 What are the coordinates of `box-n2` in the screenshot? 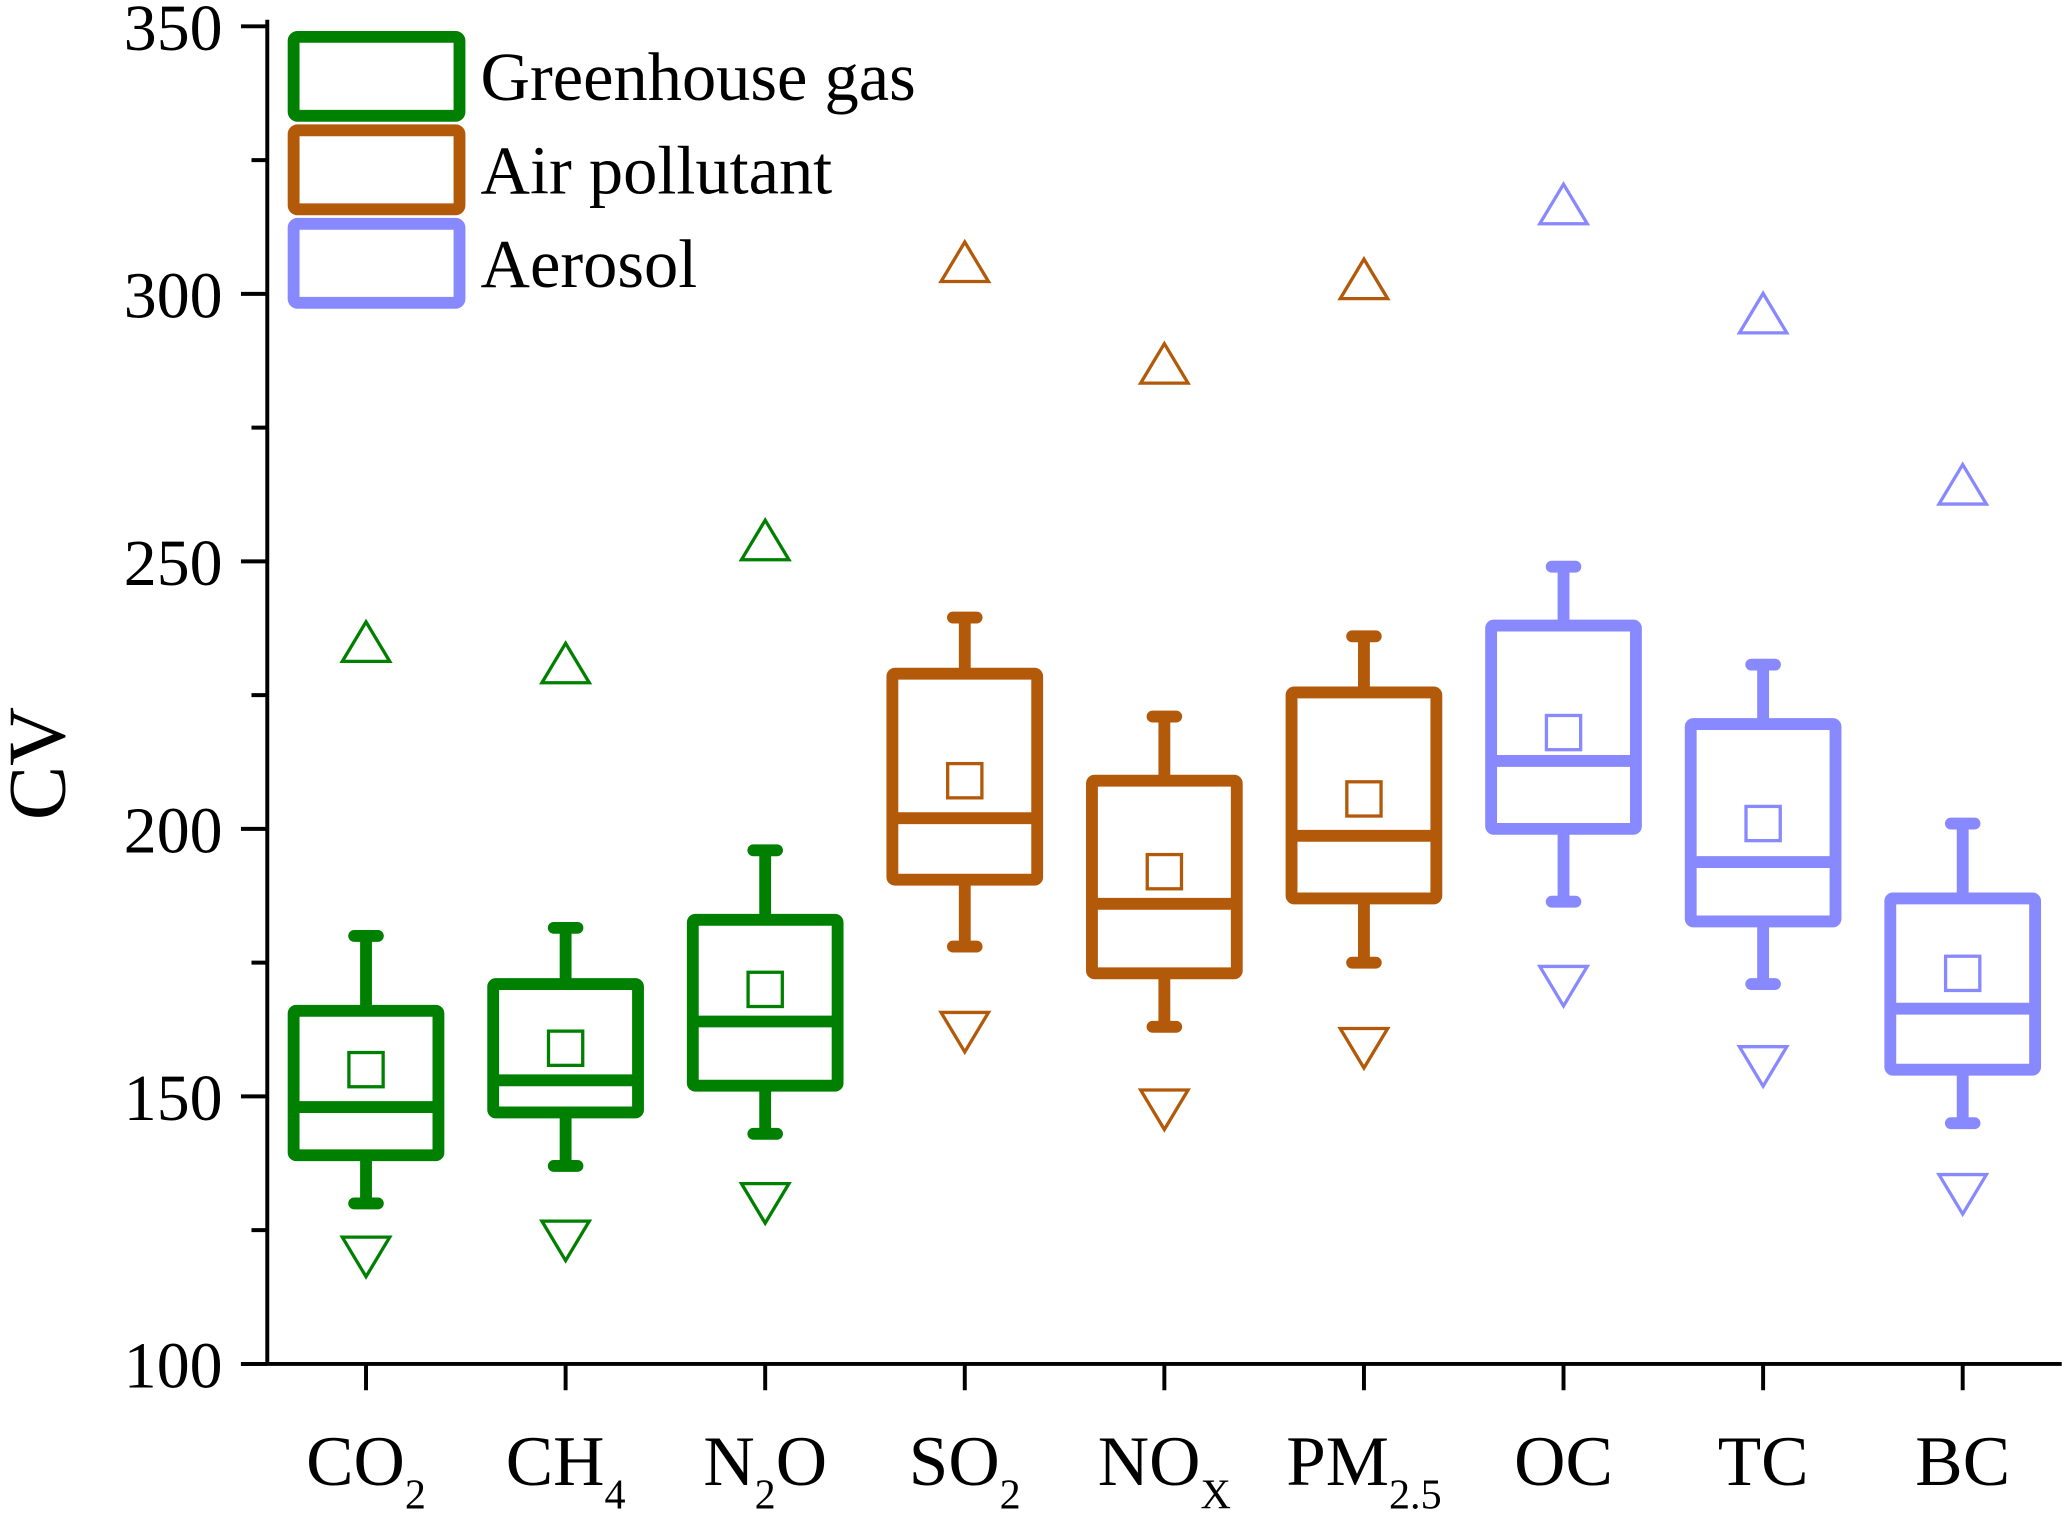 It's located at (765, 872).